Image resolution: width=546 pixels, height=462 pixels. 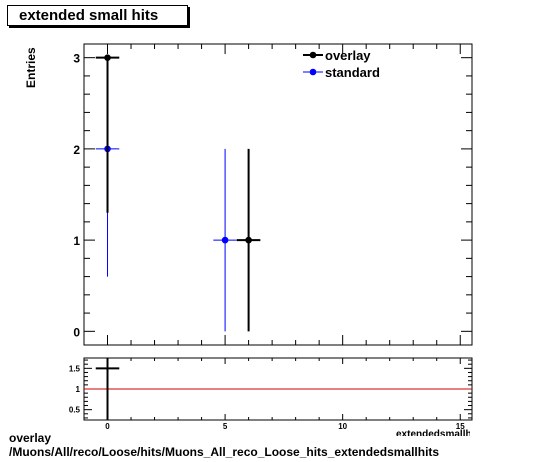 I want to click on legend-label-standard: standard, so click(x=352, y=72).